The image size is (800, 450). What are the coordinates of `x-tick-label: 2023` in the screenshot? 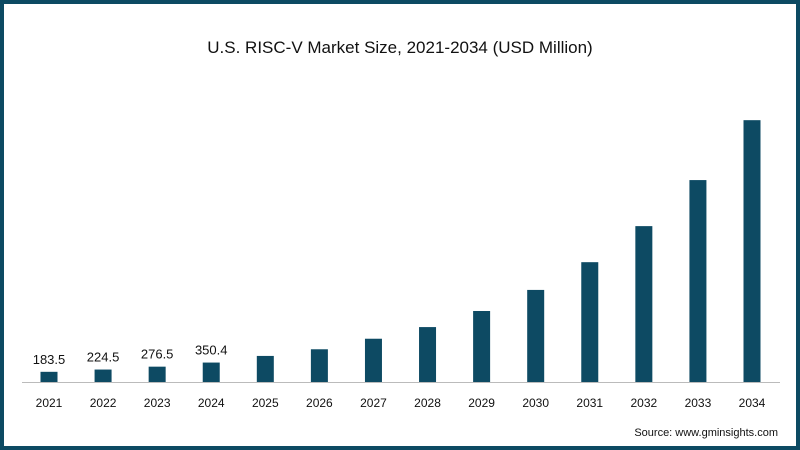 It's located at (157, 403).